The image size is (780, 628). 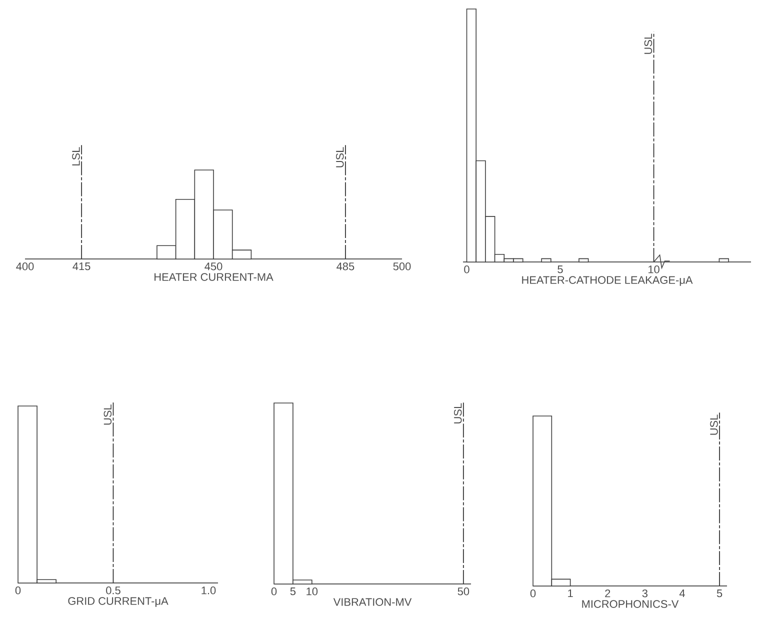 What do you see at coordinates (81, 266) in the screenshot?
I see `x-tick-label: 415` at bounding box center [81, 266].